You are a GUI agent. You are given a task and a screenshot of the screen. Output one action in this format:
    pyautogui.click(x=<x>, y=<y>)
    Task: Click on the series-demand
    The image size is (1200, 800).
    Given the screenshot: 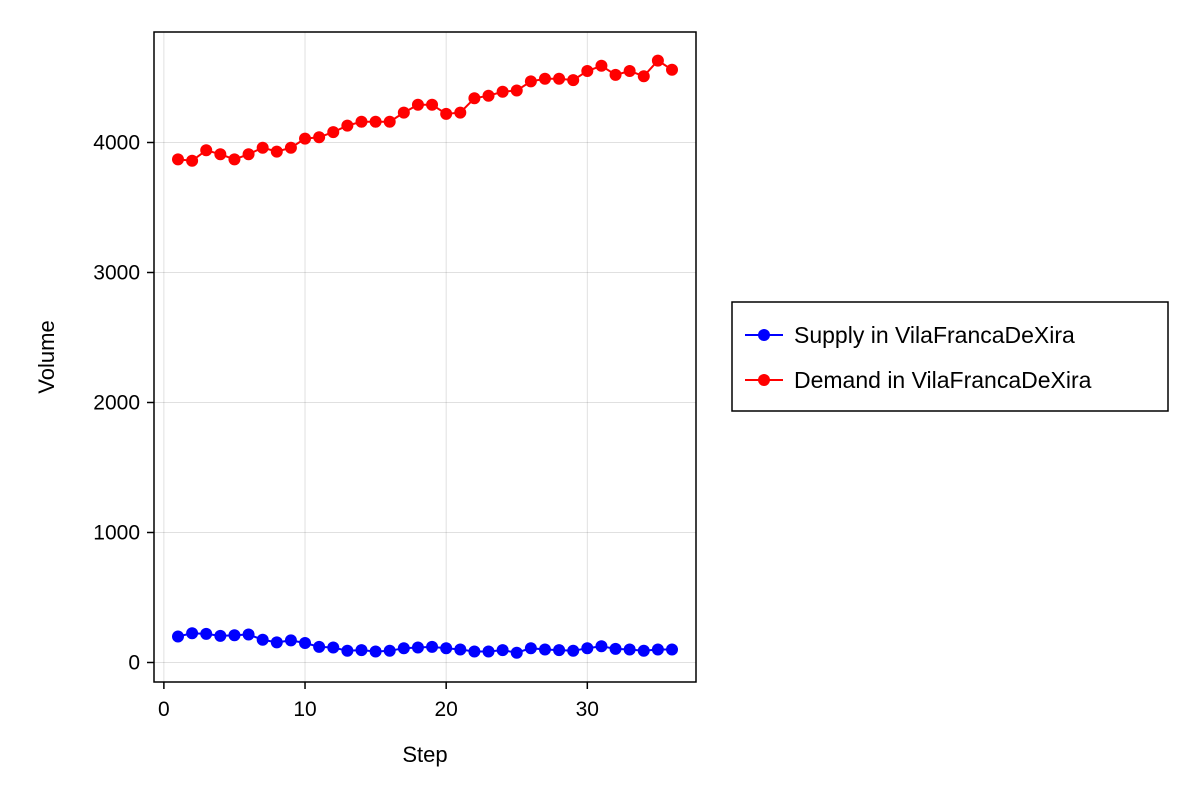 What is the action you would take?
    pyautogui.click(x=425, y=110)
    